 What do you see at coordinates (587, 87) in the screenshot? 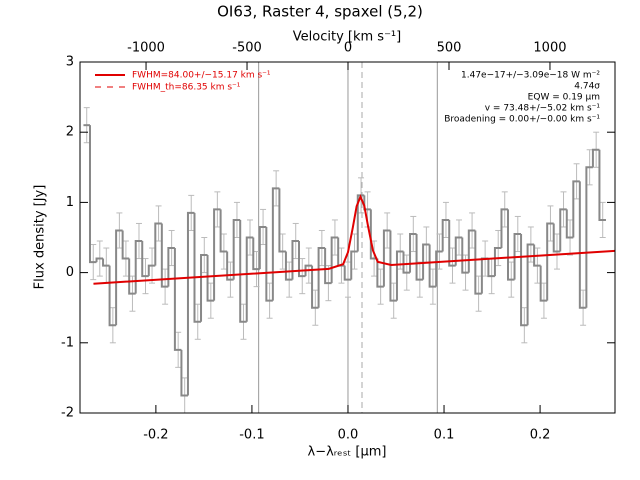
I see `annotation: 4.74σ` at bounding box center [587, 87].